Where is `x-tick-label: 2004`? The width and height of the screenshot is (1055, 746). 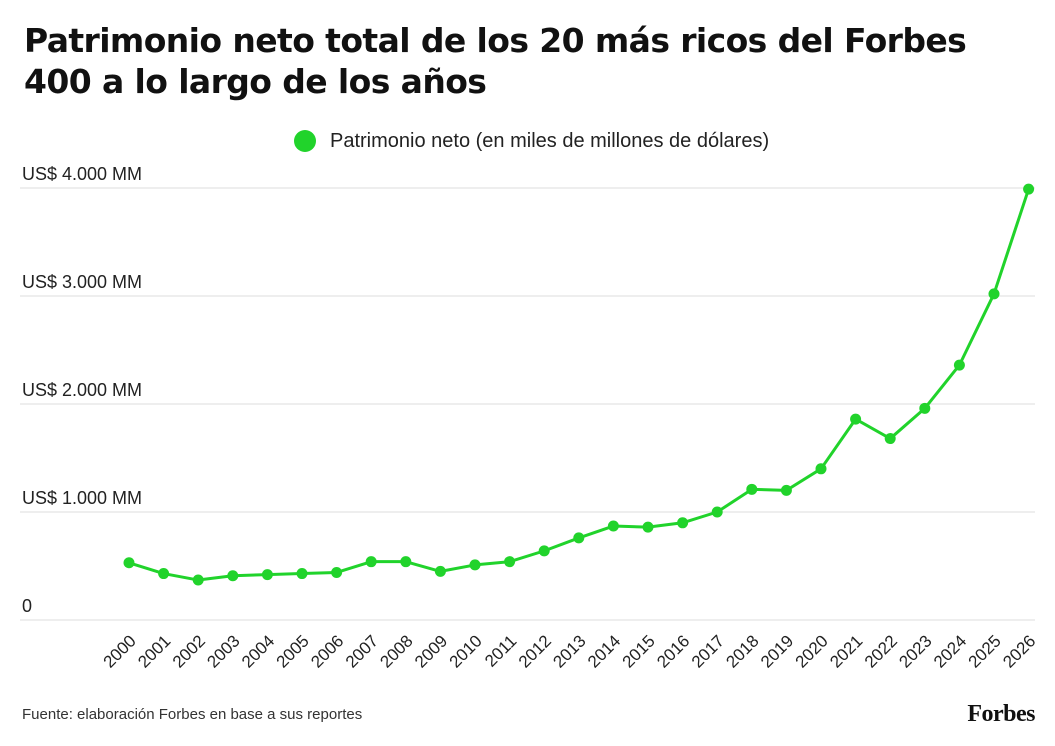
x-tick-label: 2004 is located at coordinates (258, 651).